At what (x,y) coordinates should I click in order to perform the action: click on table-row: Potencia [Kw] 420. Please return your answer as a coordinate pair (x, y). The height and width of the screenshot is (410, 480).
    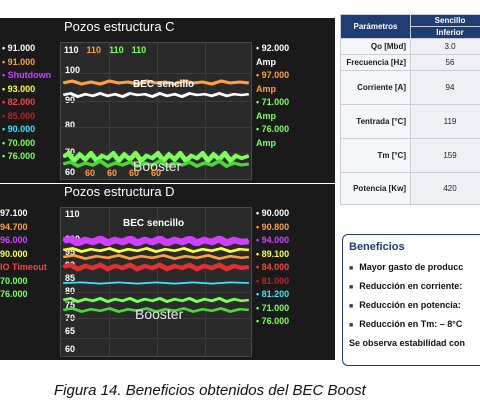
    Looking at the image, I should click on (410, 188).